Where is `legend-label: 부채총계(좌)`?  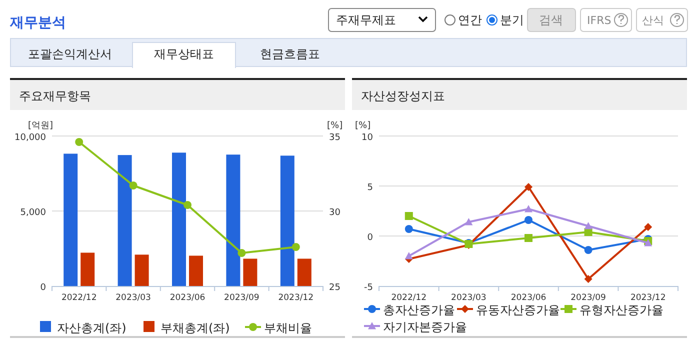 legend-label: 부채총계(좌) is located at coordinates (195, 328).